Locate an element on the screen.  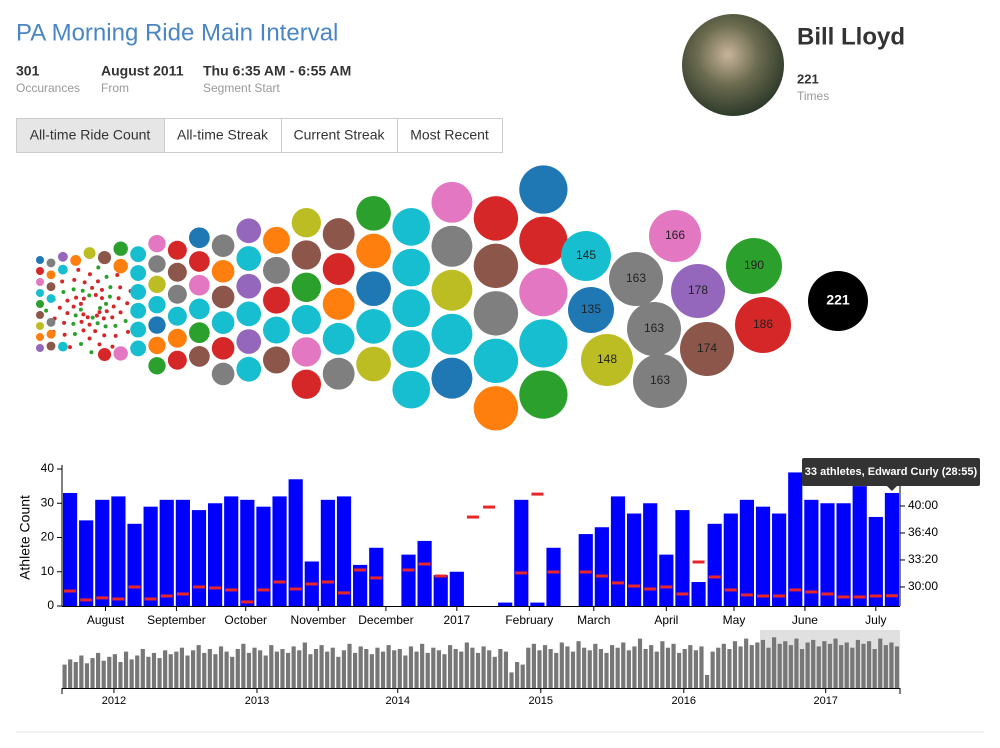
tab-label: Most Recent is located at coordinates (449, 135).